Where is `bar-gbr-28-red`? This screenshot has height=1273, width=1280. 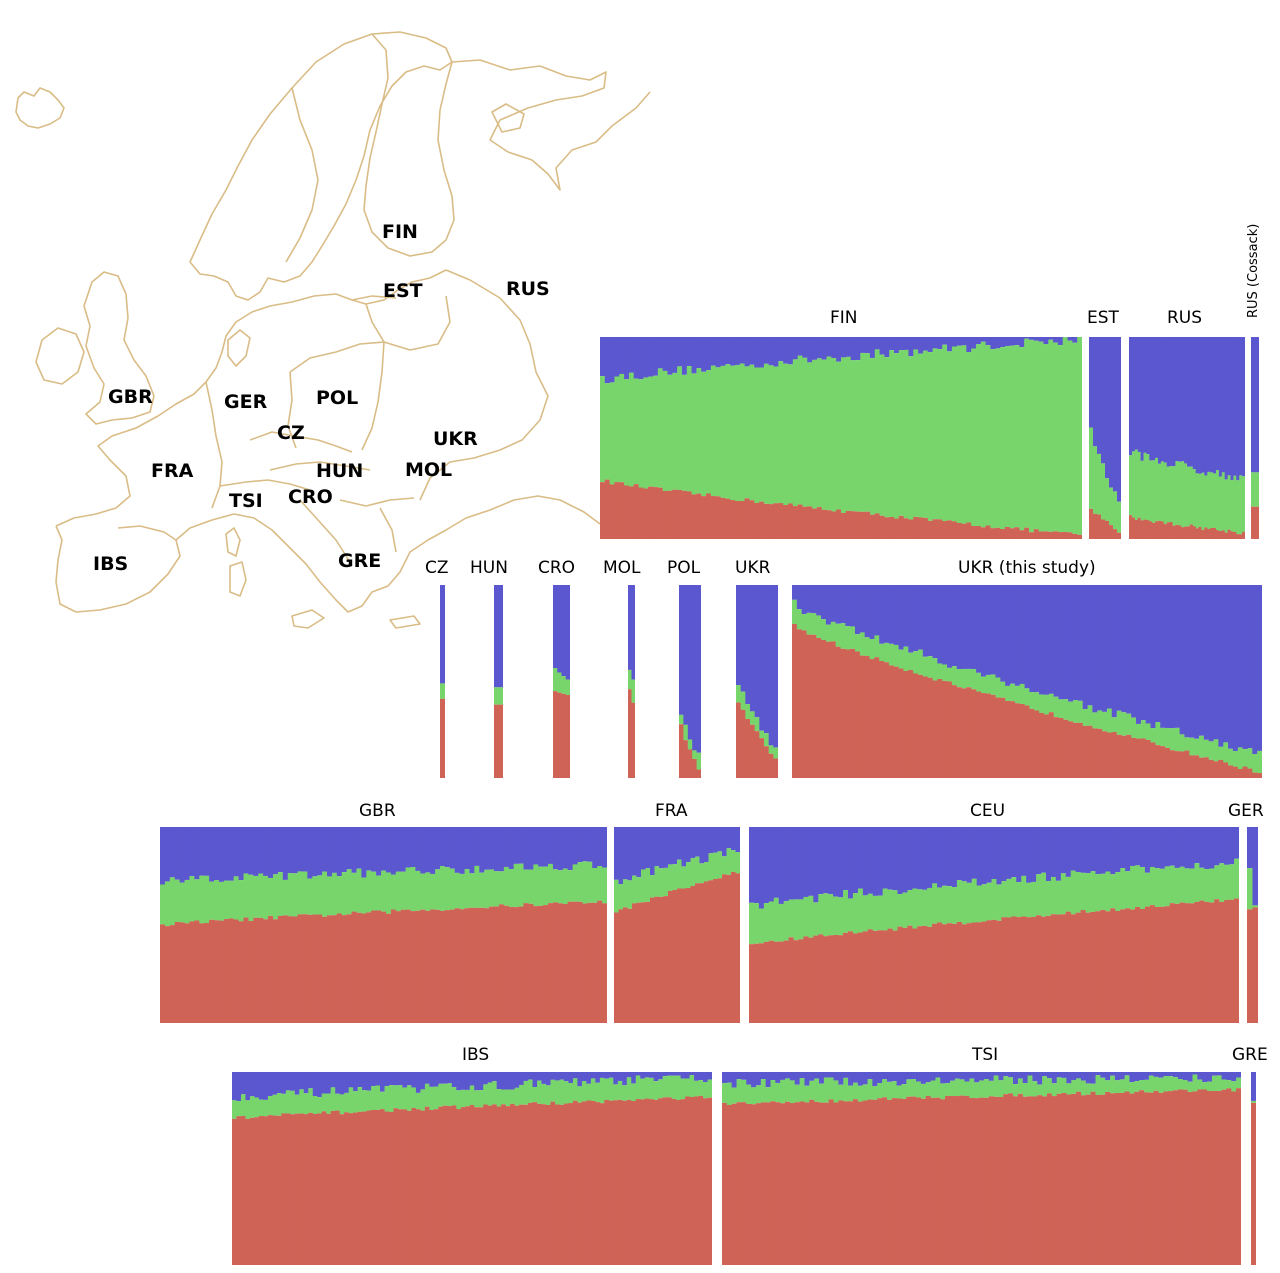 bar-gbr-28-red is located at coordinates (300, 968).